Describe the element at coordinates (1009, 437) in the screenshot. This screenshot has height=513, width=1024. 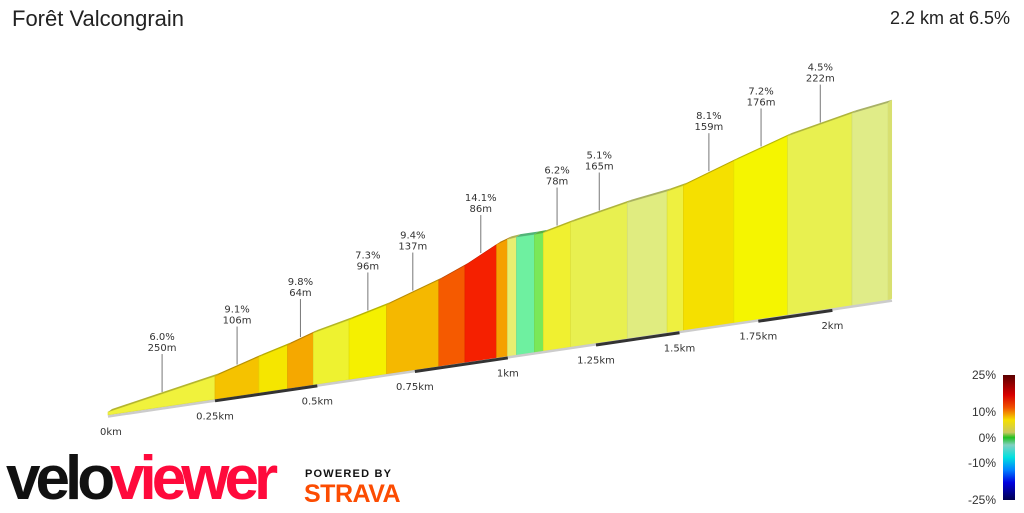
I see `grade-color-scale` at that location.